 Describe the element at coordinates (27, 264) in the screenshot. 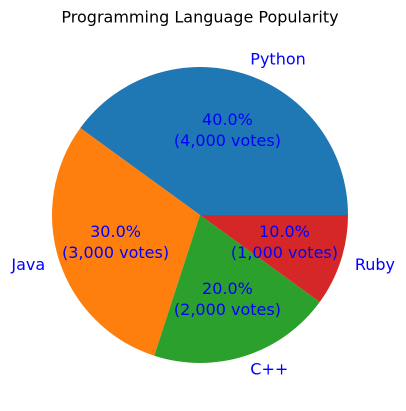

I see `slice-label: Java` at that location.